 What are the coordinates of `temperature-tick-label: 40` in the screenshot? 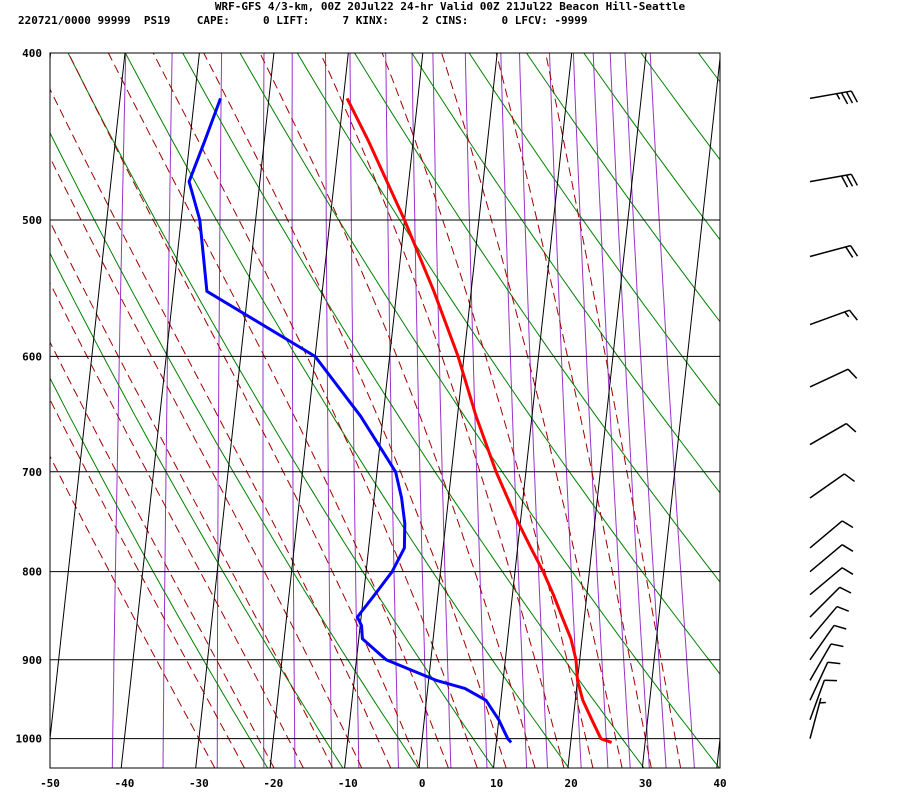 It's located at (719, 783).